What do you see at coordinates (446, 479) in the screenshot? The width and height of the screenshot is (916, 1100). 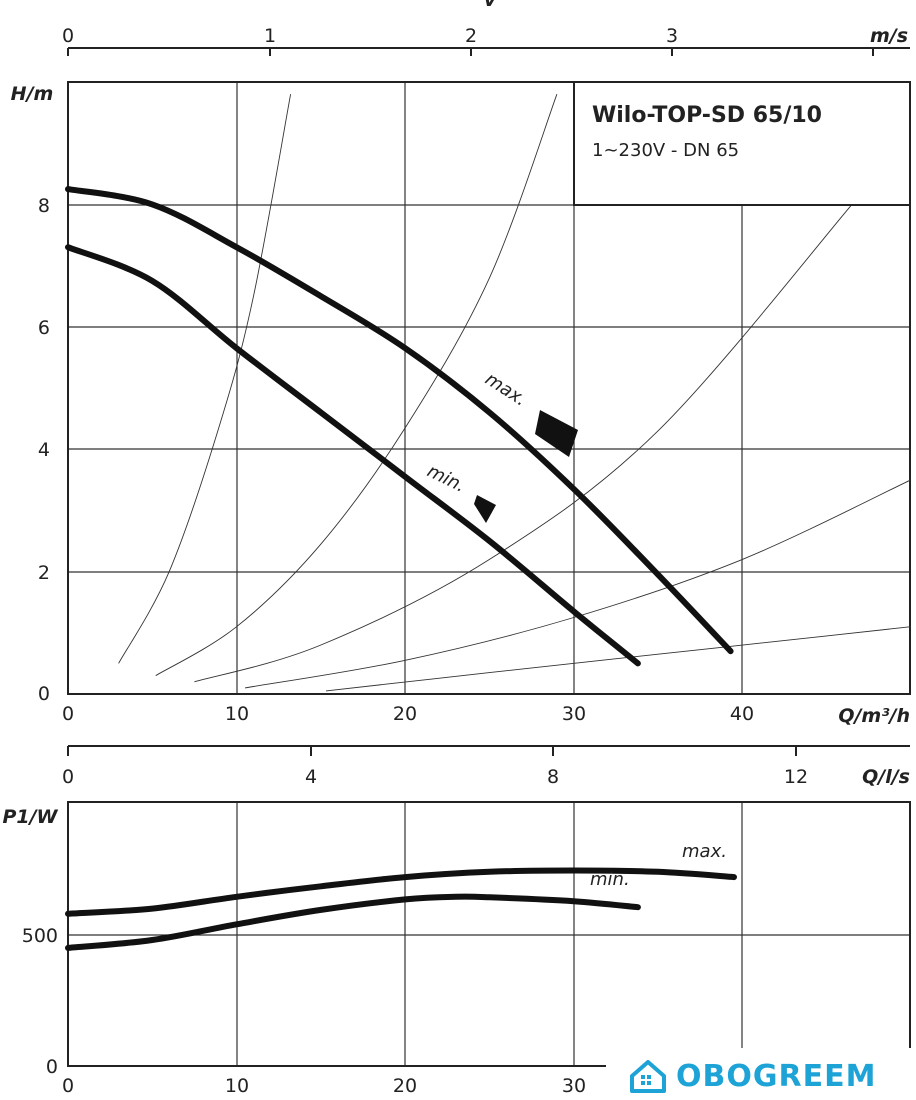 I see `min-curve-label: min.` at bounding box center [446, 479].